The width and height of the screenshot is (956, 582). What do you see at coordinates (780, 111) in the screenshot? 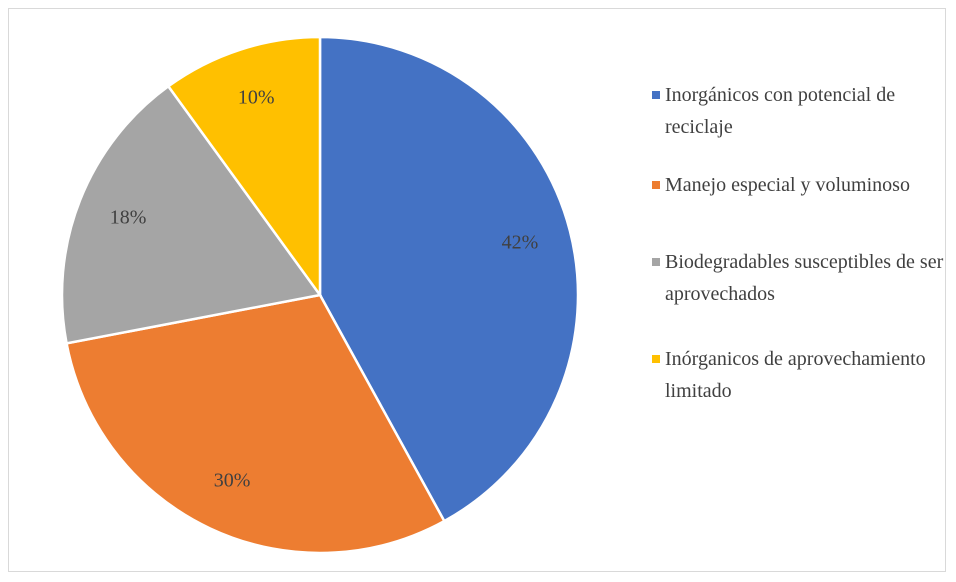
I see `legend-label: Inorgánicos con potencial de reciclaje` at bounding box center [780, 111].